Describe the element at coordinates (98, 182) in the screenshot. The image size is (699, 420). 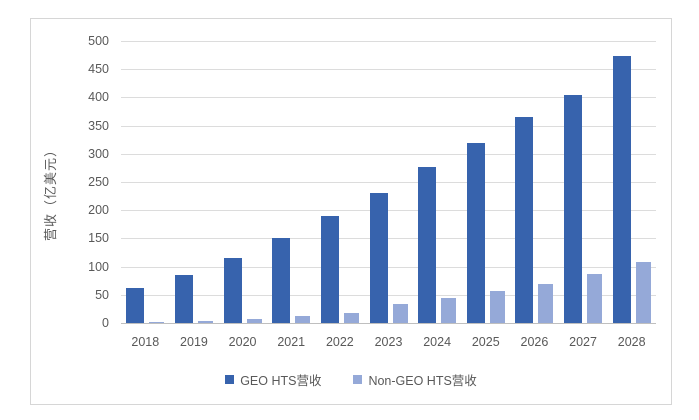
I see `y-tick-label: 250` at that location.